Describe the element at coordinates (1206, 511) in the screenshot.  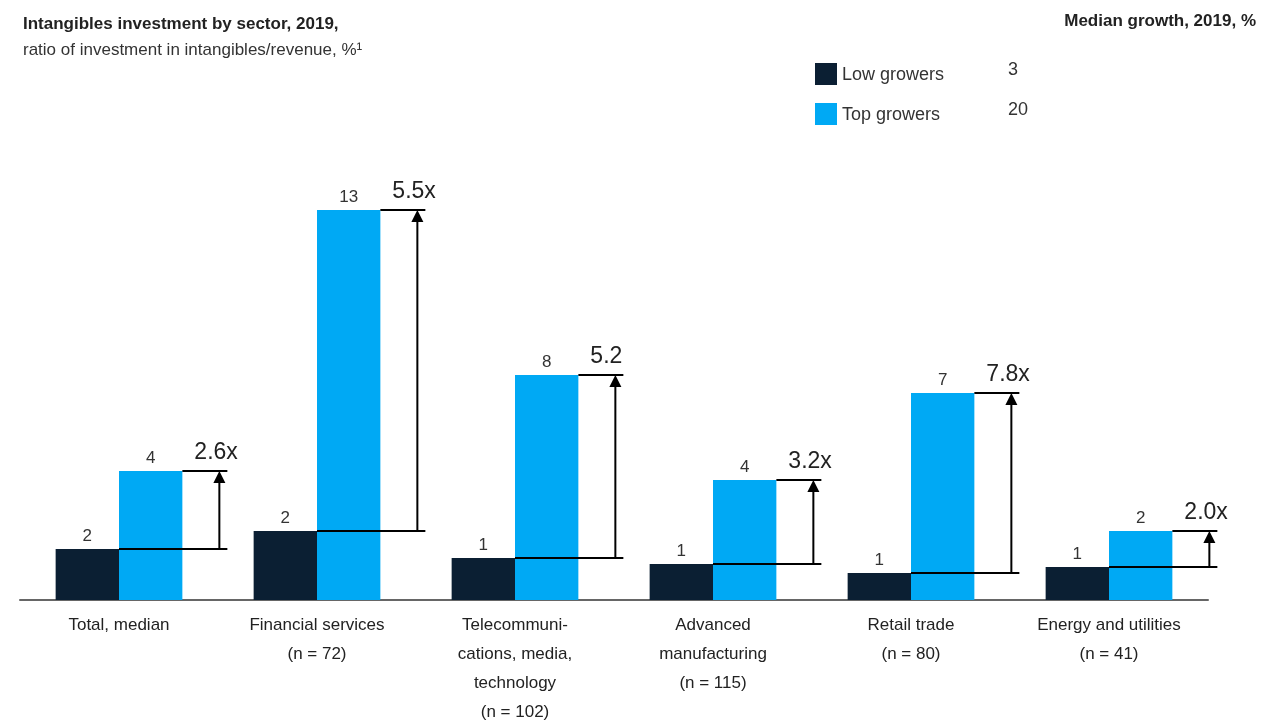
I see `annotation: 2.0x` at that location.